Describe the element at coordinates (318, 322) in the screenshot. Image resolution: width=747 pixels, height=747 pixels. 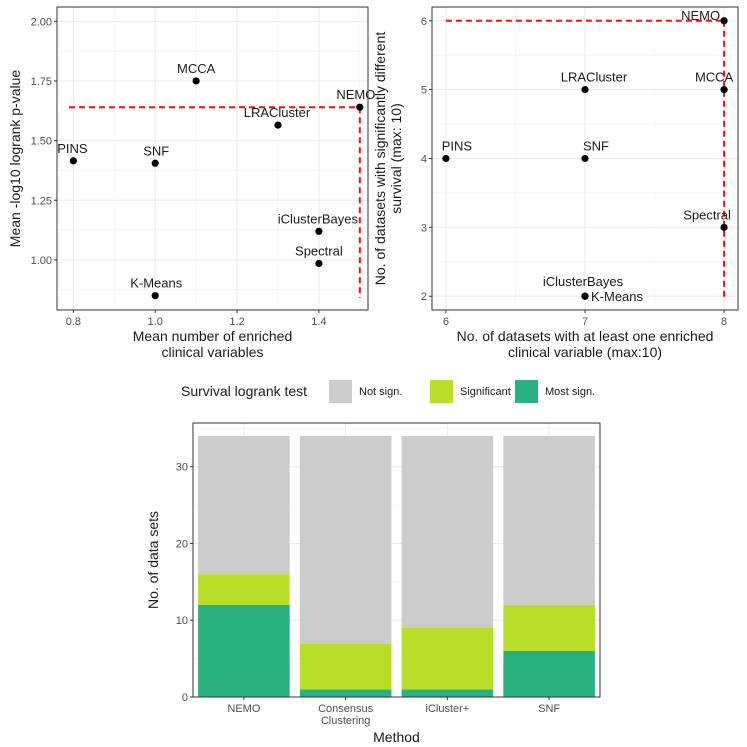
I see `x-tick-label: 1.4` at that location.